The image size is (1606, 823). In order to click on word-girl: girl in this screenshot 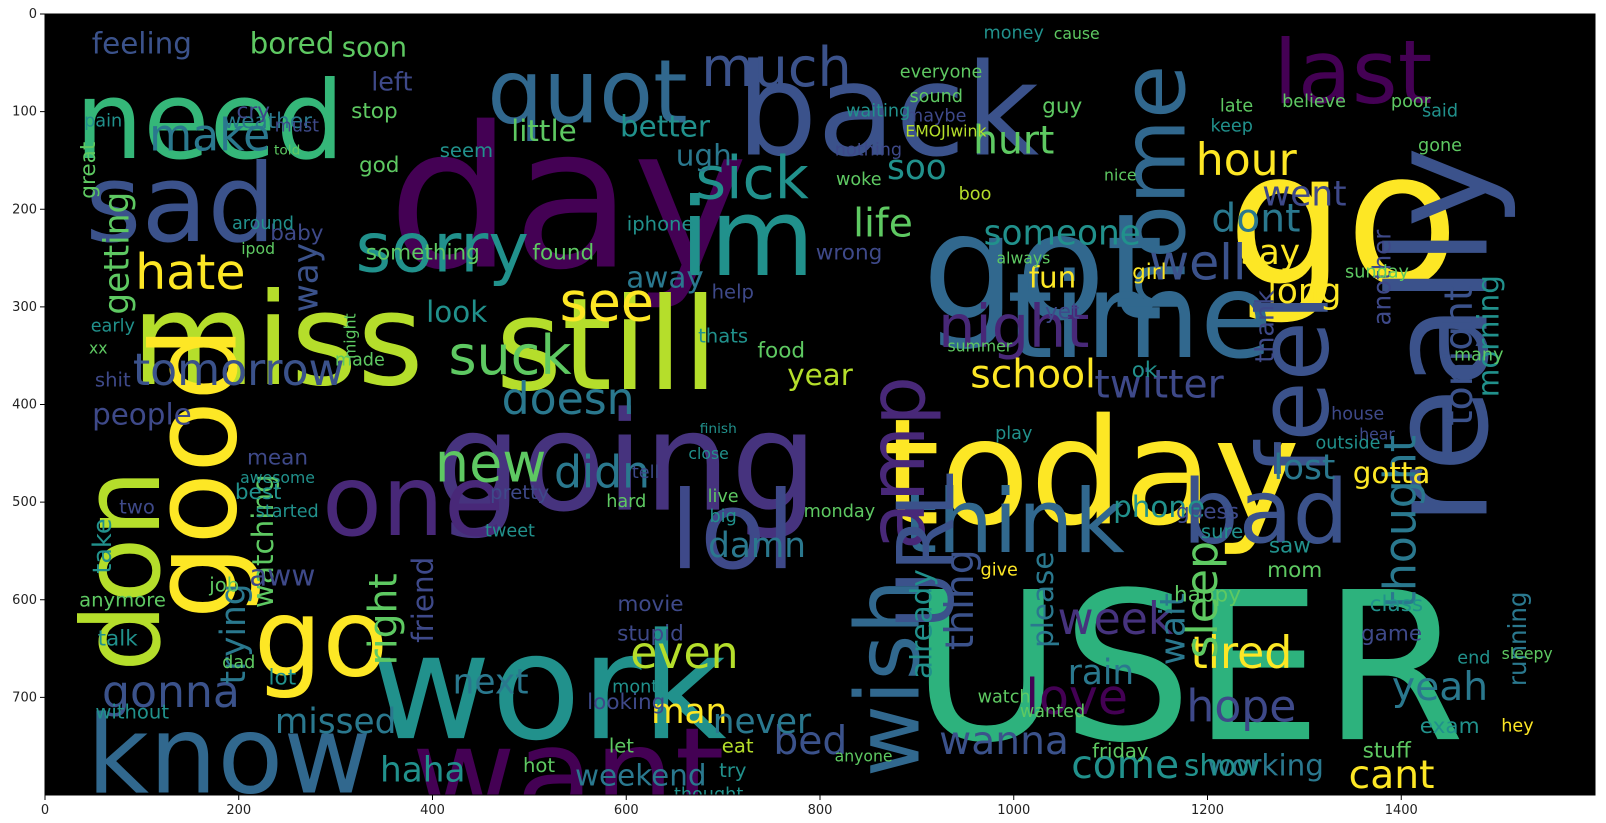, I will do `click(1149, 272)`.